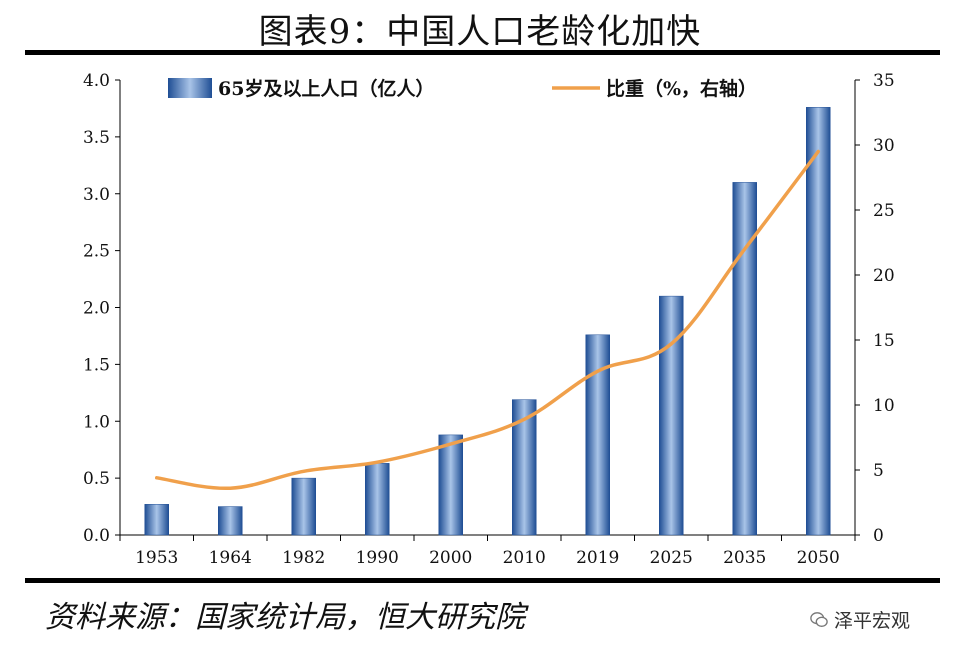 Image resolution: width=960 pixels, height=650 pixels. What do you see at coordinates (681, 88) in the screenshot?
I see `legend-line-label: 比重（%，右轴）` at bounding box center [681, 88].